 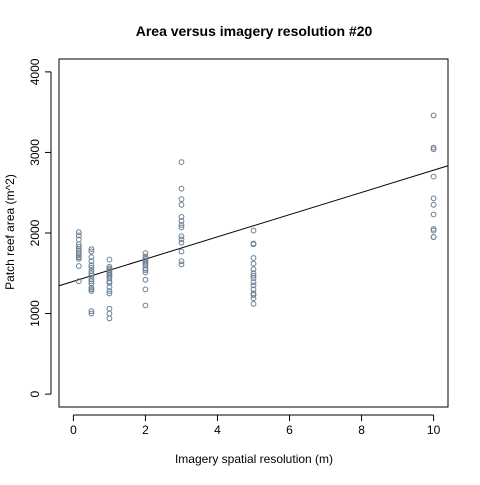 I want to click on y-axis-label: Patch reef area (m^2), so click(x=10, y=232).